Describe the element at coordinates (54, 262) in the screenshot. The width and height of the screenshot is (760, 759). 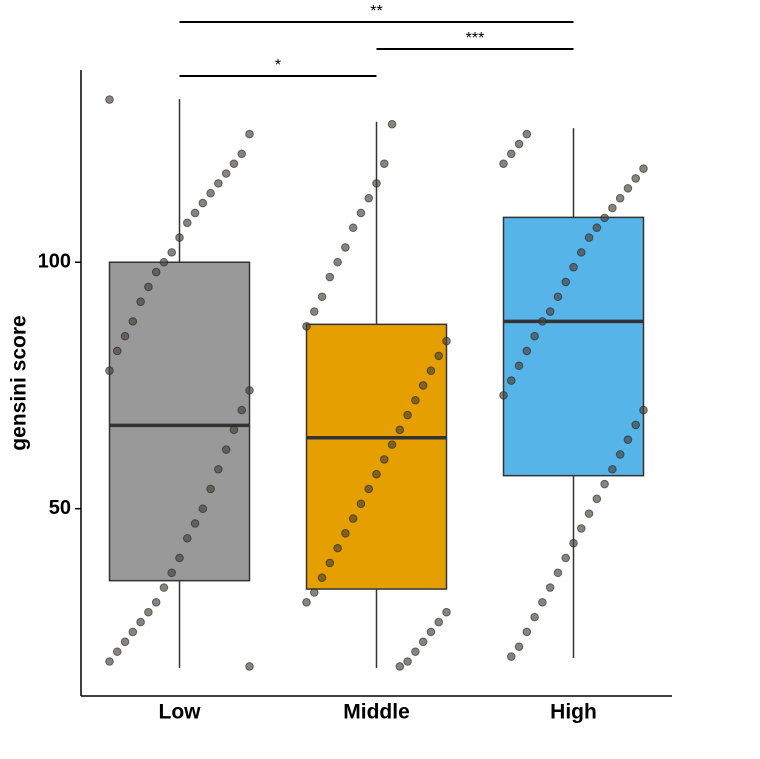
I see `y-tick-label: 100` at that location.